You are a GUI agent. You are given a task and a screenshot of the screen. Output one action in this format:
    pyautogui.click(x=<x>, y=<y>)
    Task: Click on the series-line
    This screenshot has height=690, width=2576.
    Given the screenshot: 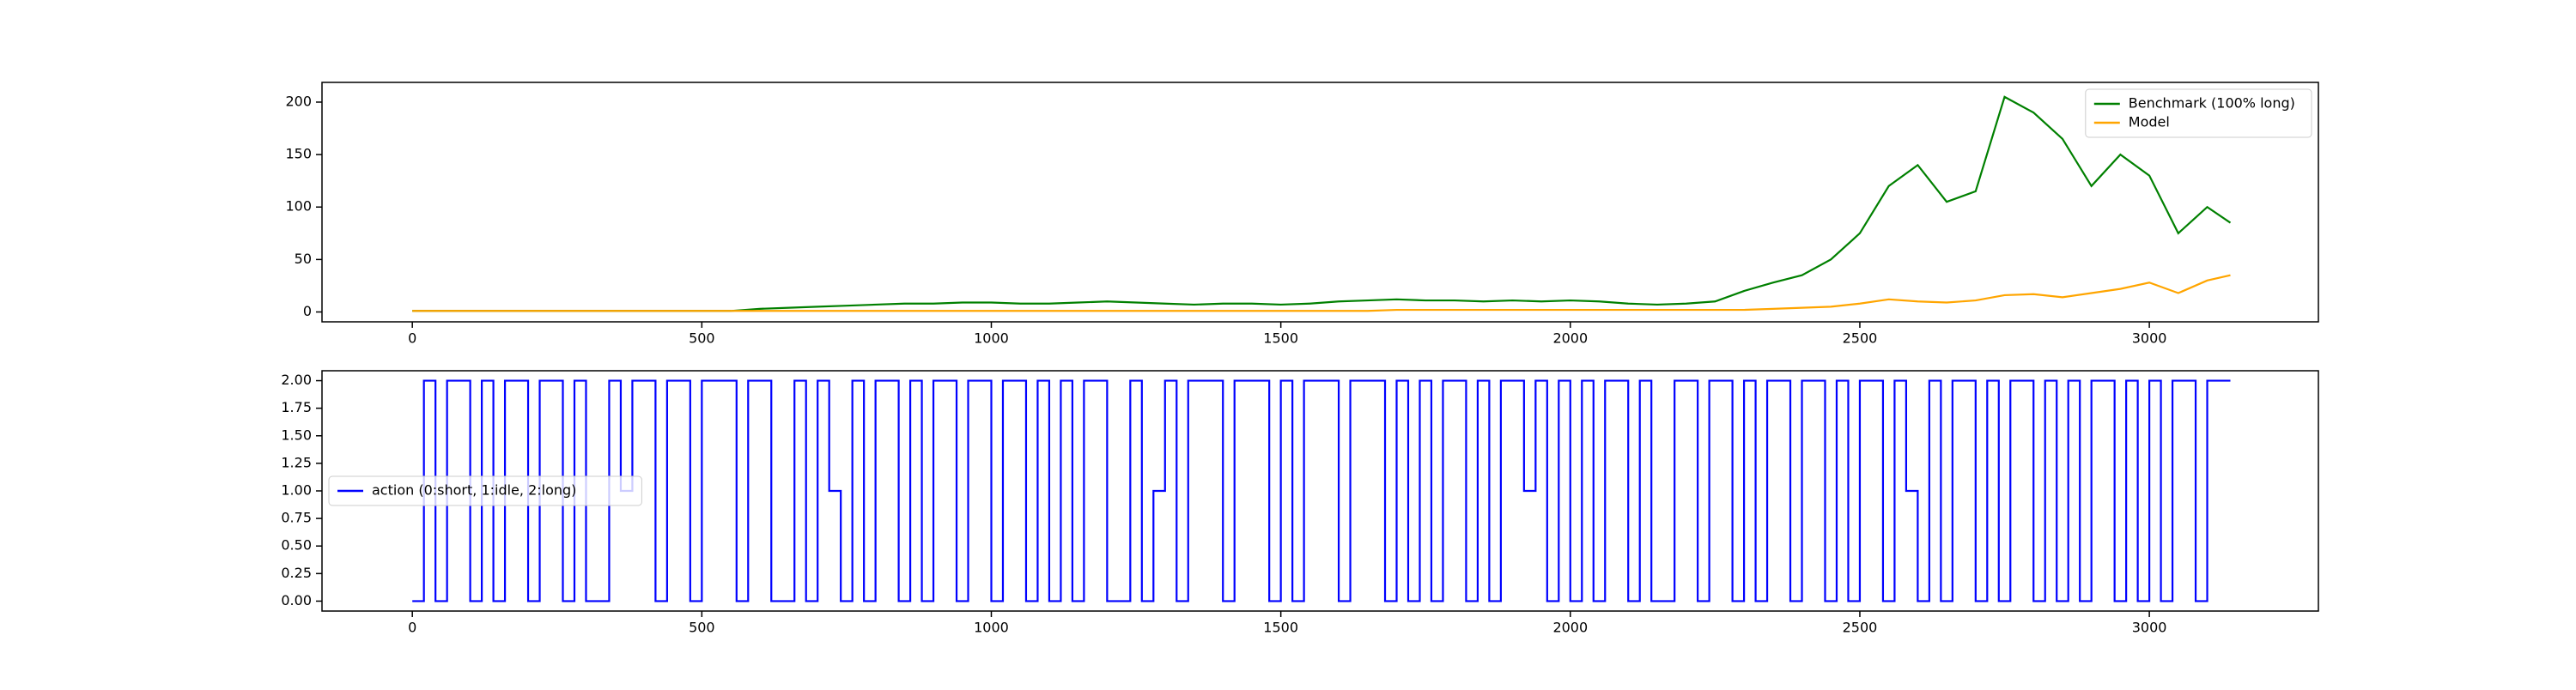 What is the action you would take?
    pyautogui.click(x=1321, y=293)
    